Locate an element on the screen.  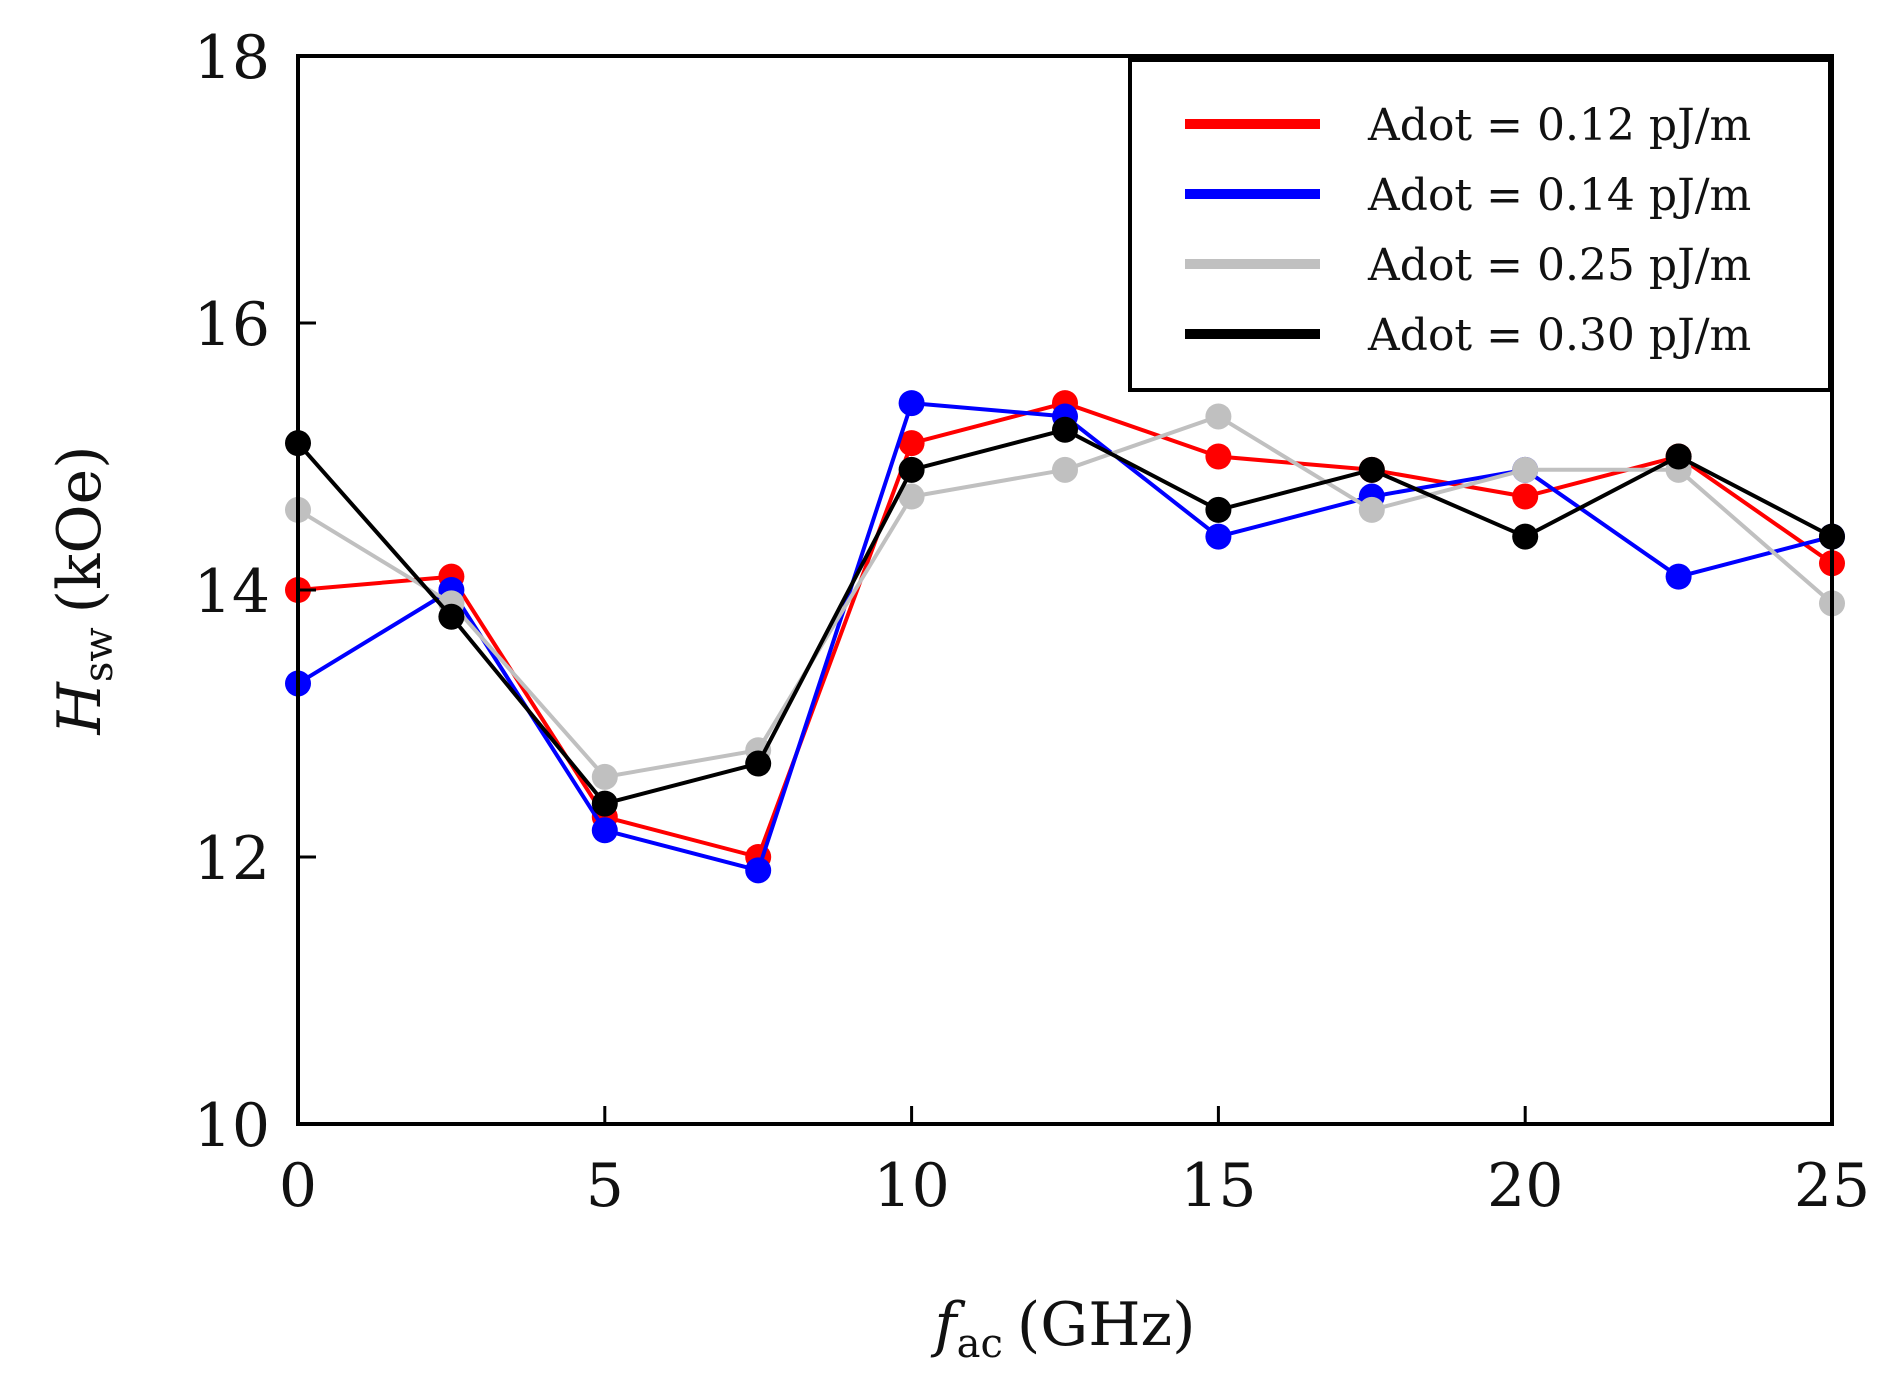
x-tick-label-2: 10 is located at coordinates (911, 1186).